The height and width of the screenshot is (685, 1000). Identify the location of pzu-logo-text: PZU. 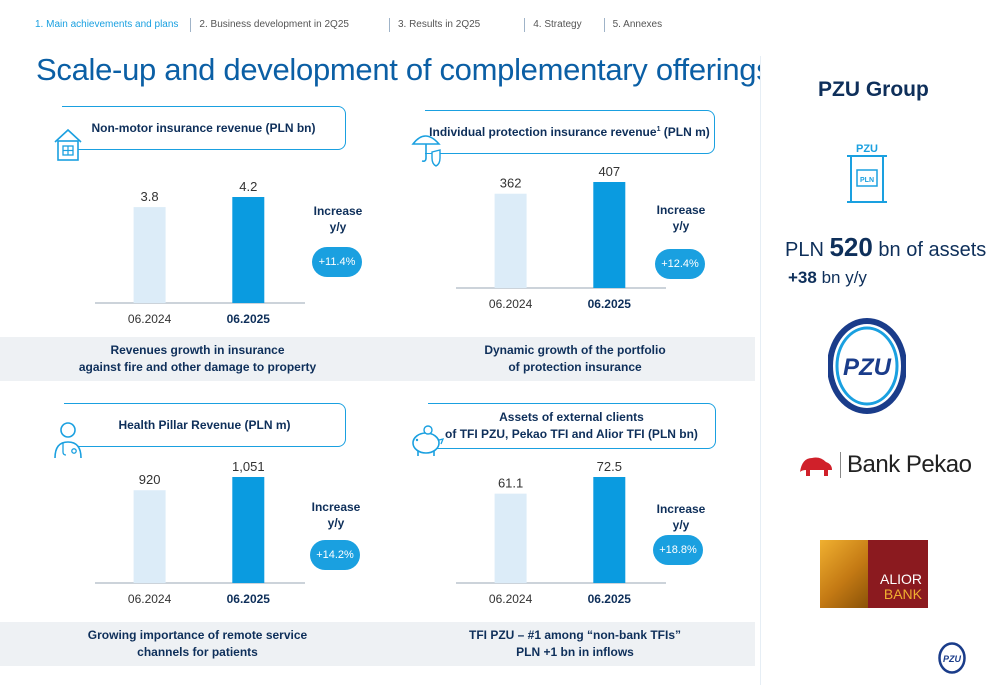
(867, 367).